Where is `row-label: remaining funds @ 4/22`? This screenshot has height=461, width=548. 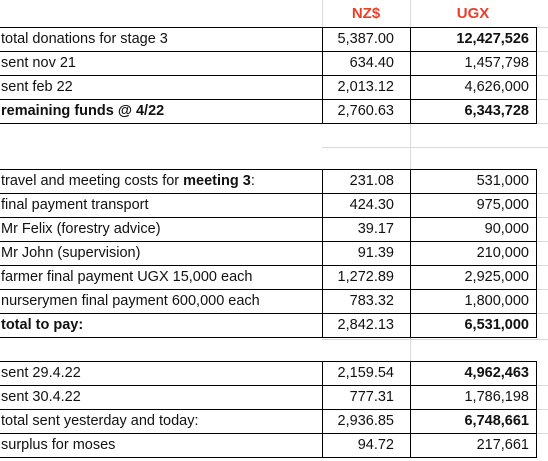 row-label: remaining funds @ 4/22 is located at coordinates (83, 111).